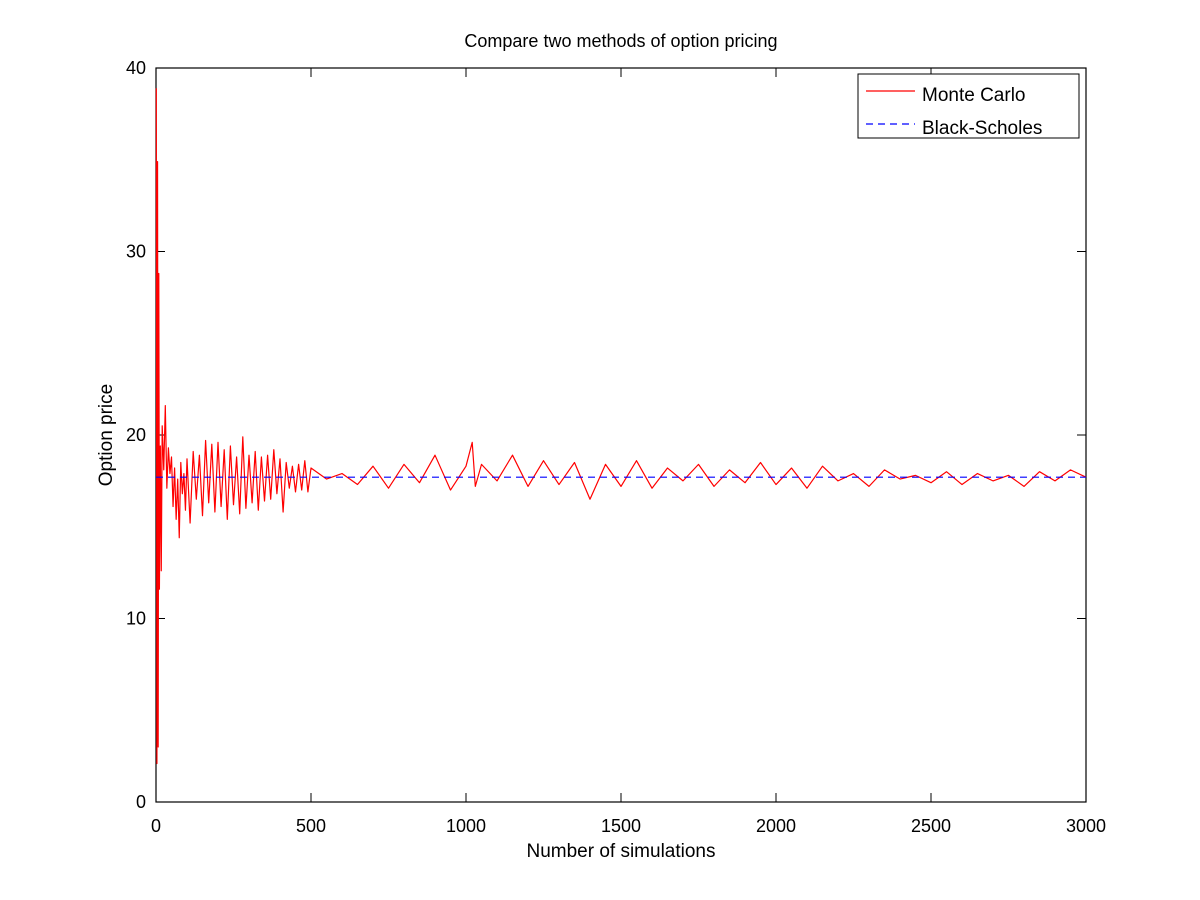 The image size is (1200, 900). I want to click on legend-label-monte-carlo: Monte Carlo, so click(974, 95).